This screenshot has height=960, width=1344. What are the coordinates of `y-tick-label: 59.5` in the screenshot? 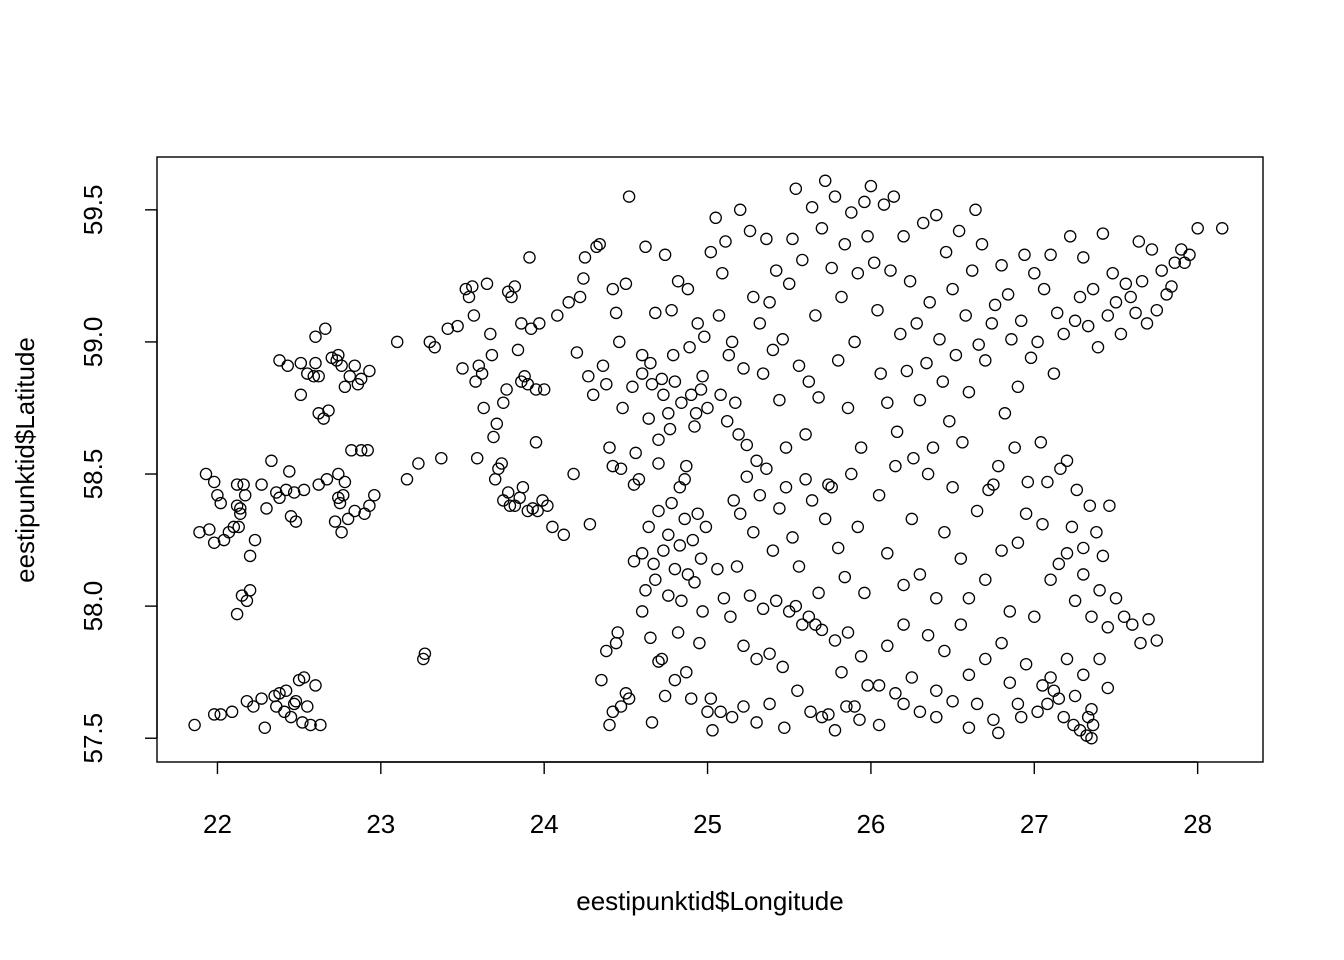 It's located at (93, 210).